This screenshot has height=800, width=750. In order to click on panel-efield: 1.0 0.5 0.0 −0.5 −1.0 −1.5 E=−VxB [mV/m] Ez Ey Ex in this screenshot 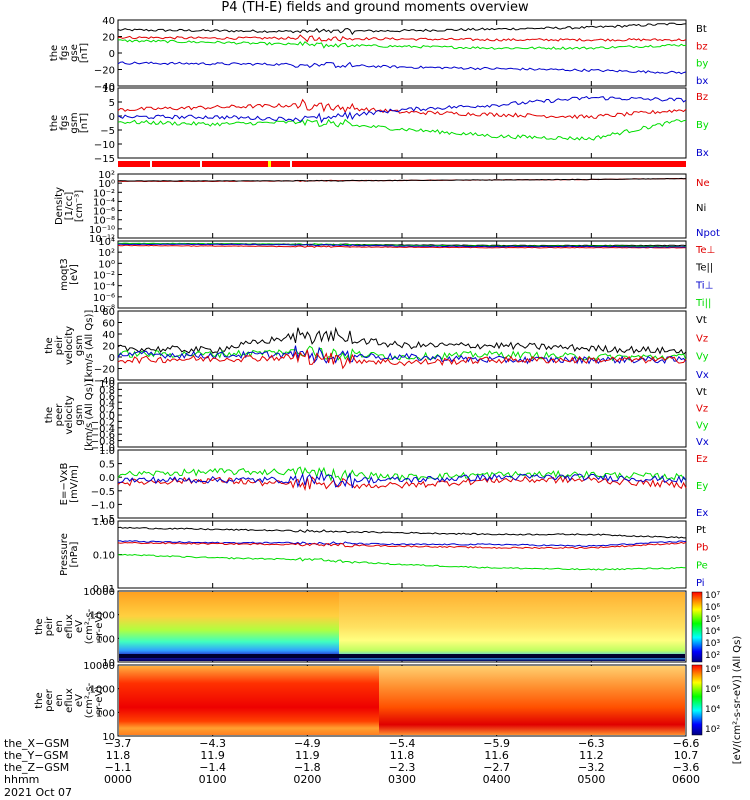, I will do `click(383, 485)`.